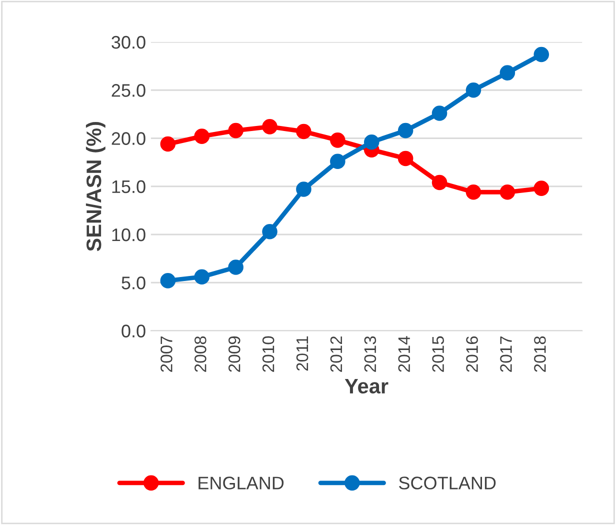 The width and height of the screenshot is (616, 525). Describe the element at coordinates (134, 331) in the screenshot. I see `y-tick-label: 0.0` at that location.